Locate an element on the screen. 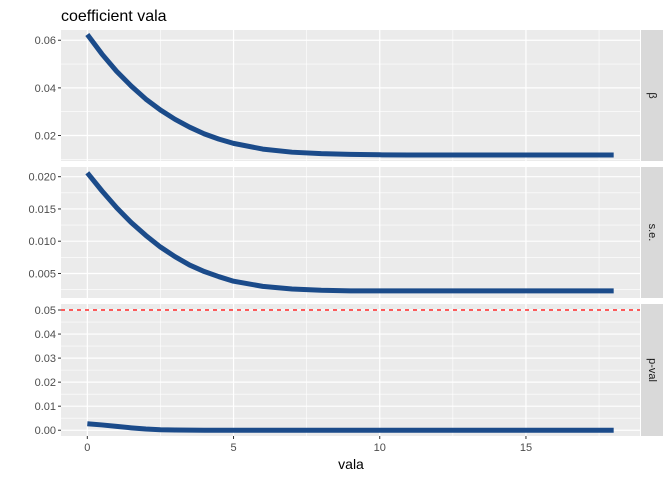 The image size is (672, 480). y-tick-label: 0.05 is located at coordinates (45, 311).